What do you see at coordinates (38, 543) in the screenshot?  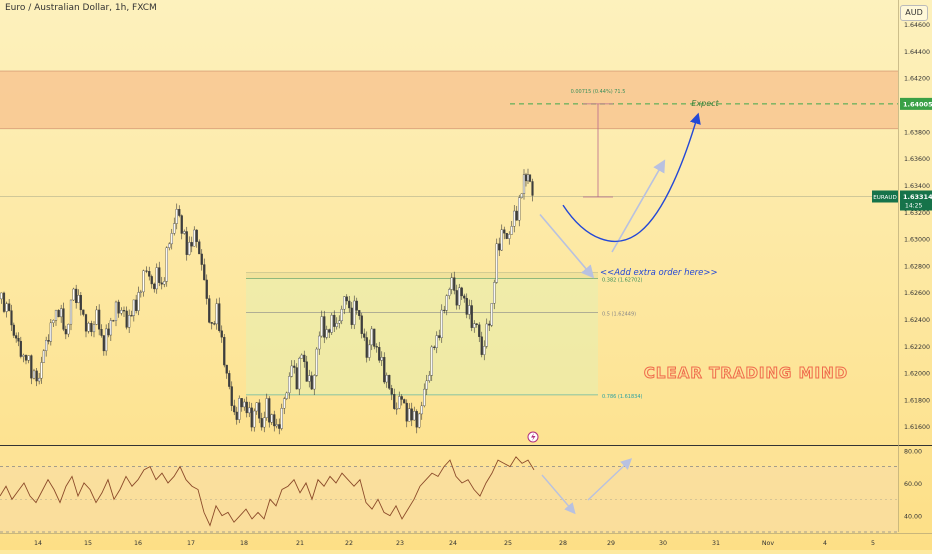 I see `time-tick-label: 14` at bounding box center [38, 543].